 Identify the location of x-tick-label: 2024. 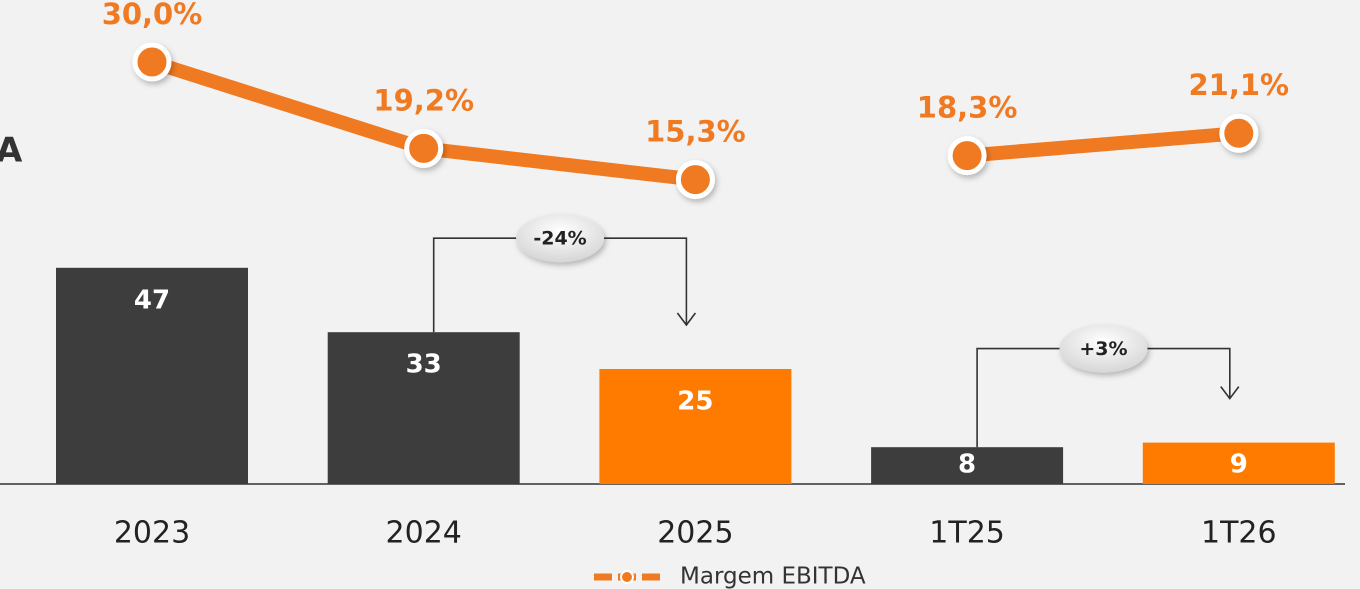
(424, 533).